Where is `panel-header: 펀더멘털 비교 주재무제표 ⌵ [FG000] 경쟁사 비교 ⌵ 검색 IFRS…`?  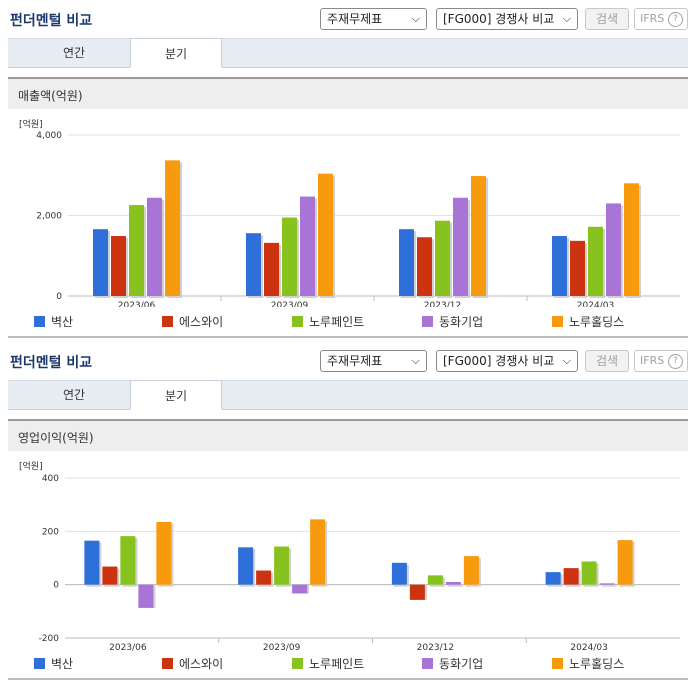 panel-header: 펀더멘털 비교 주재무제표 ⌵ [FG000] 경쟁사 비교 ⌵ 검색 IFRS… is located at coordinates (348, 18).